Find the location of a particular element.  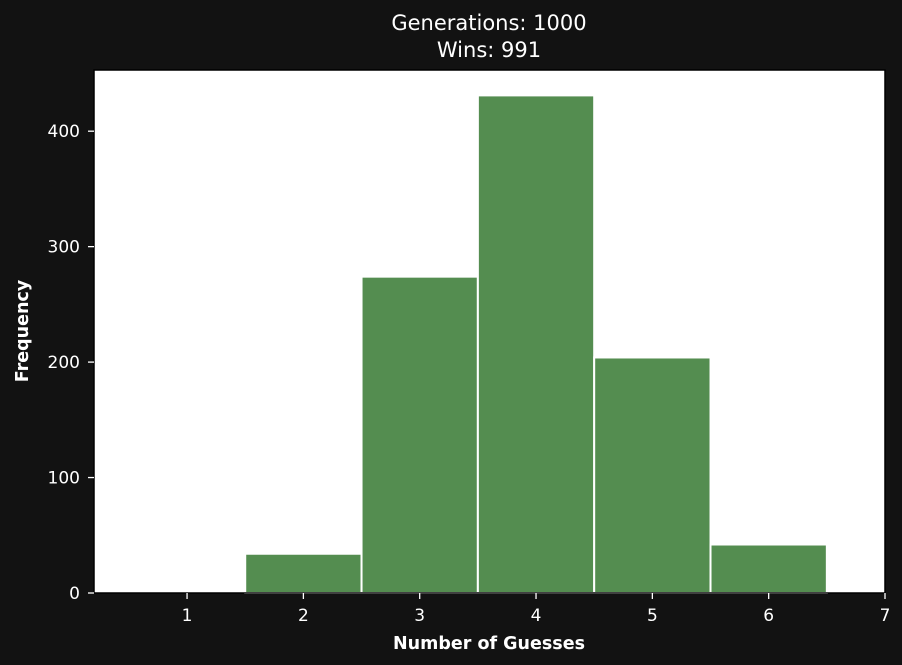

y-tick-label: 200 is located at coordinates (64, 363).